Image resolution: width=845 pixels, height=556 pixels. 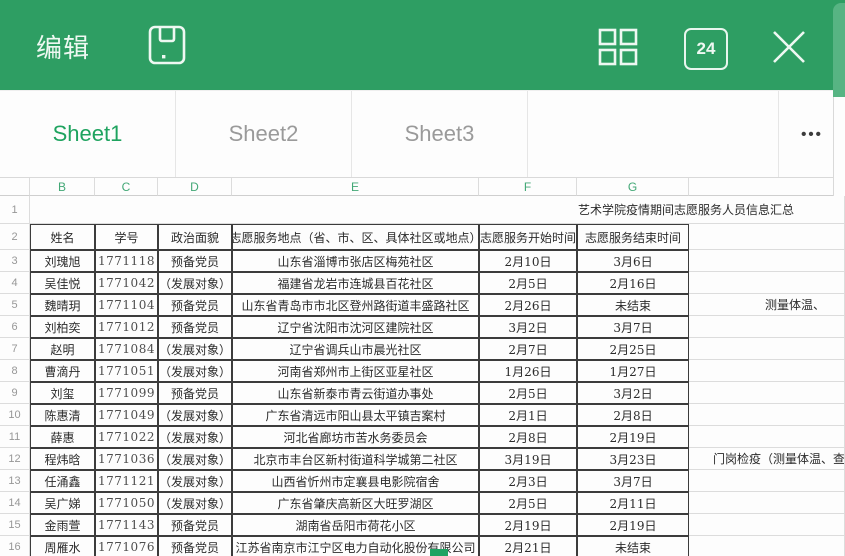 I want to click on cell-start-date-16: 2月21日, so click(x=528, y=546).